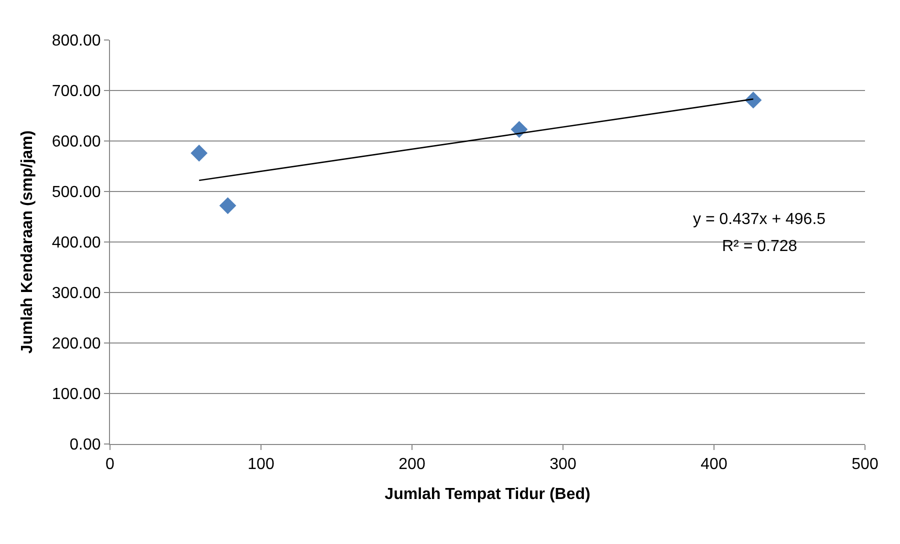 The width and height of the screenshot is (900, 544). Describe the element at coordinates (714, 465) in the screenshot. I see `x-tick-label: 400` at that location.